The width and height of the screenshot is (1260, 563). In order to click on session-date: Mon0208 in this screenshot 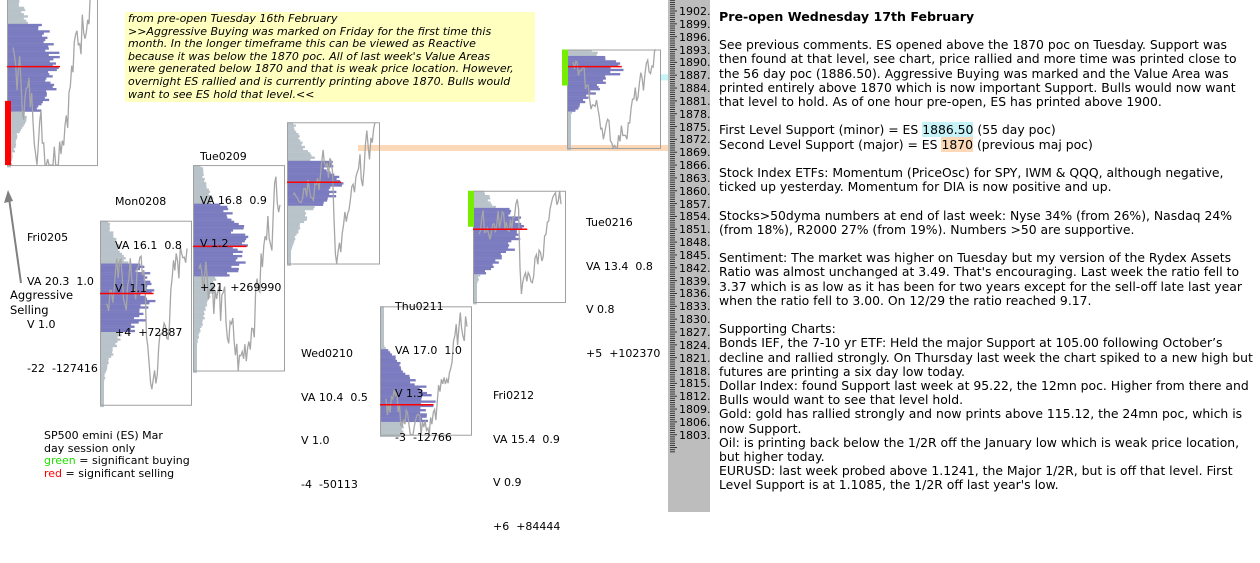, I will do `click(141, 201)`.